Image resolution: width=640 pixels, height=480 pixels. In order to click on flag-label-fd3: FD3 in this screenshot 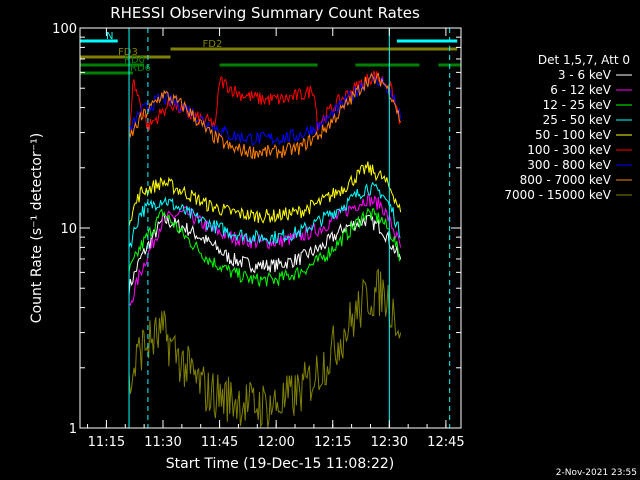, I will do `click(128, 52)`.